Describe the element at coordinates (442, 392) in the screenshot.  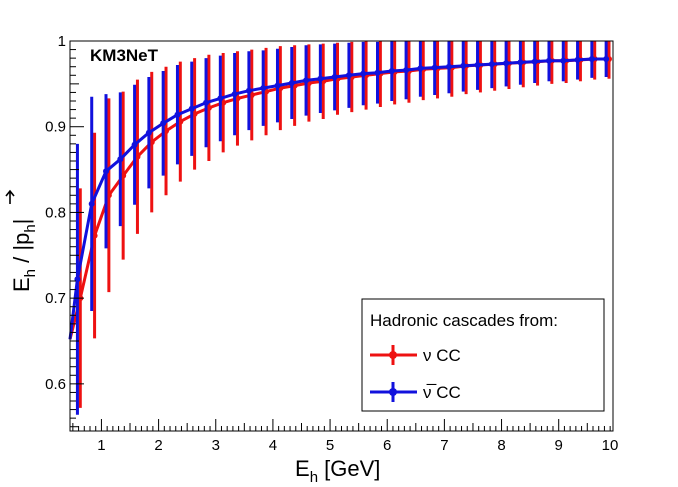
I see `legend-label-nubar: ν̅ CC` at that location.